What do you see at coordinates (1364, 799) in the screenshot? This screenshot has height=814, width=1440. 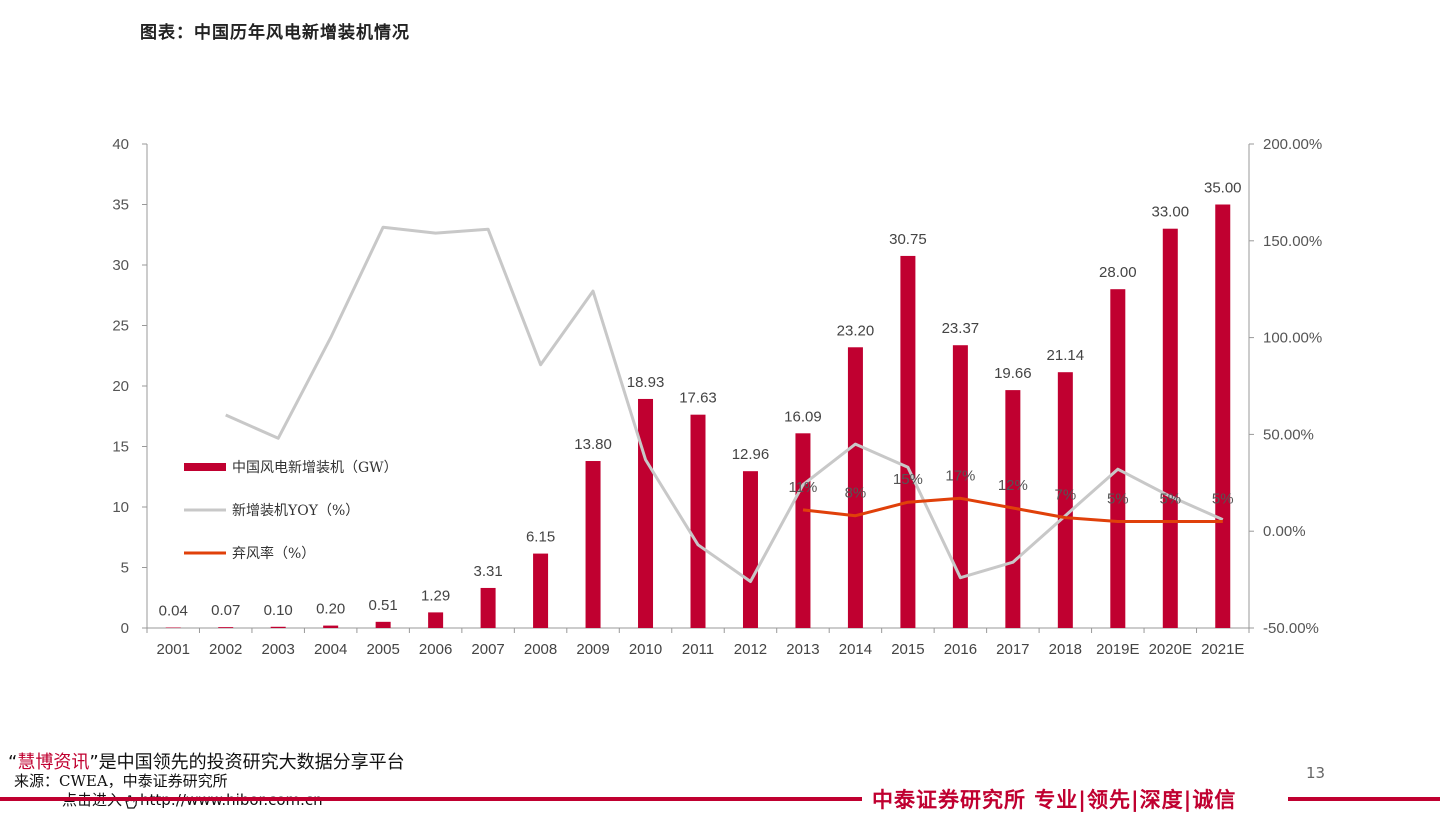 I see `footer-divider-right` at bounding box center [1364, 799].